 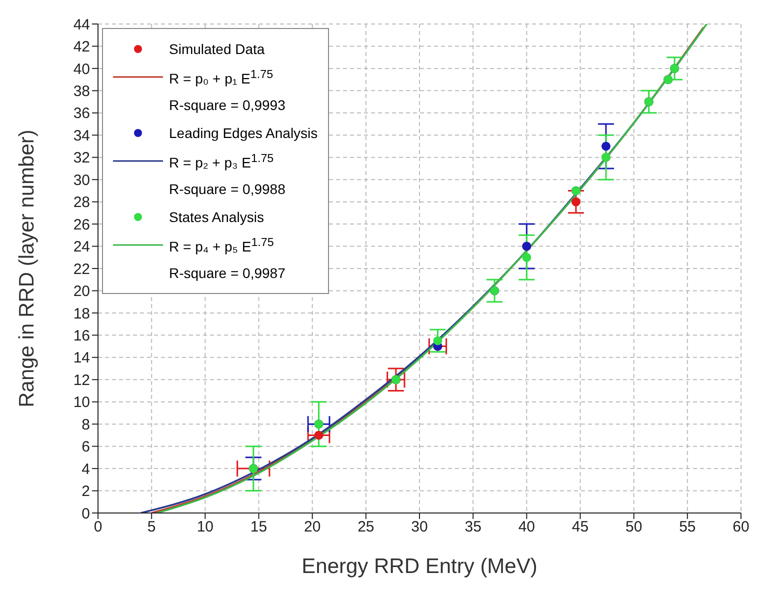 I want to click on y-tick-label: 6, so click(x=86, y=447).